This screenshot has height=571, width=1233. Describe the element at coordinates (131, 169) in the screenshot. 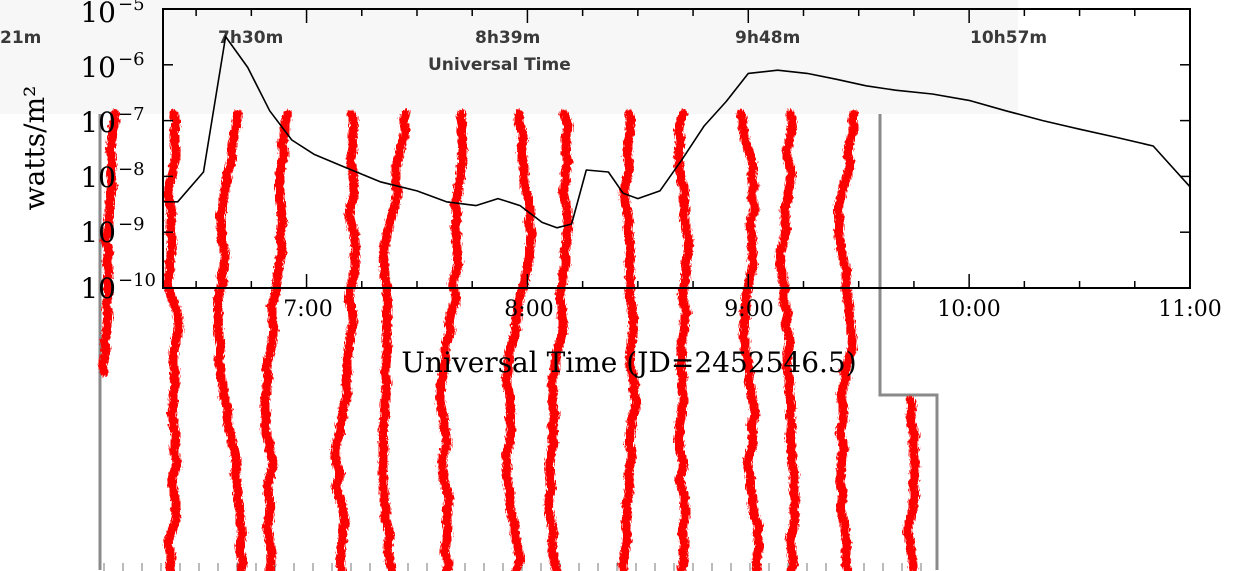

I see `svg-text: −8` at that location.